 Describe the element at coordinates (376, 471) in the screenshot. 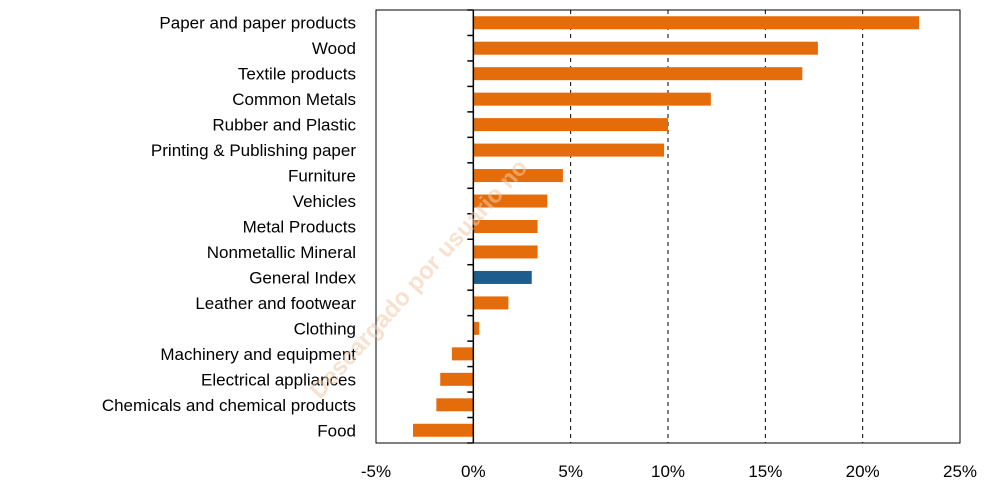

I see `x-tick-label: -5%` at that location.